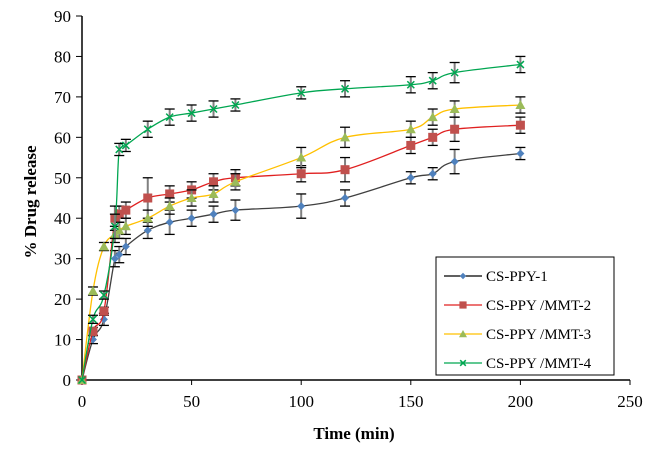 This screenshot has height=475, width=669. What do you see at coordinates (82, 401) in the screenshot?
I see `x-tick-label: 0` at bounding box center [82, 401].